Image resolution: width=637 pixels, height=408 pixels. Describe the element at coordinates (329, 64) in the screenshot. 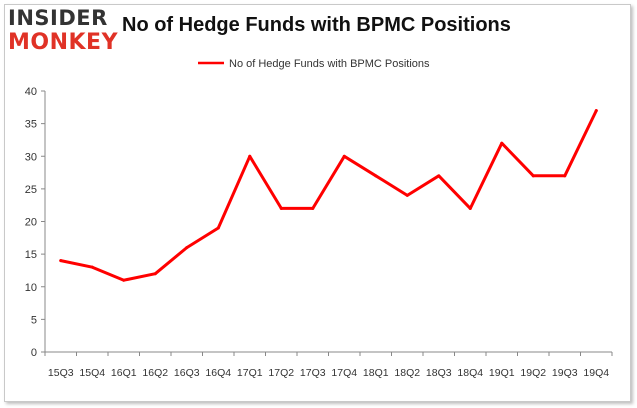

I see `legend-label: No of Hedge Funds with BPMC Positions` at that location.